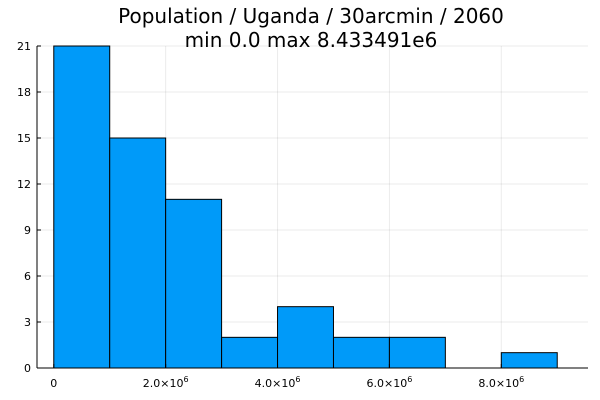  What do you see at coordinates (27, 322) in the screenshot?
I see `y-tick-label-1: 3` at bounding box center [27, 322].